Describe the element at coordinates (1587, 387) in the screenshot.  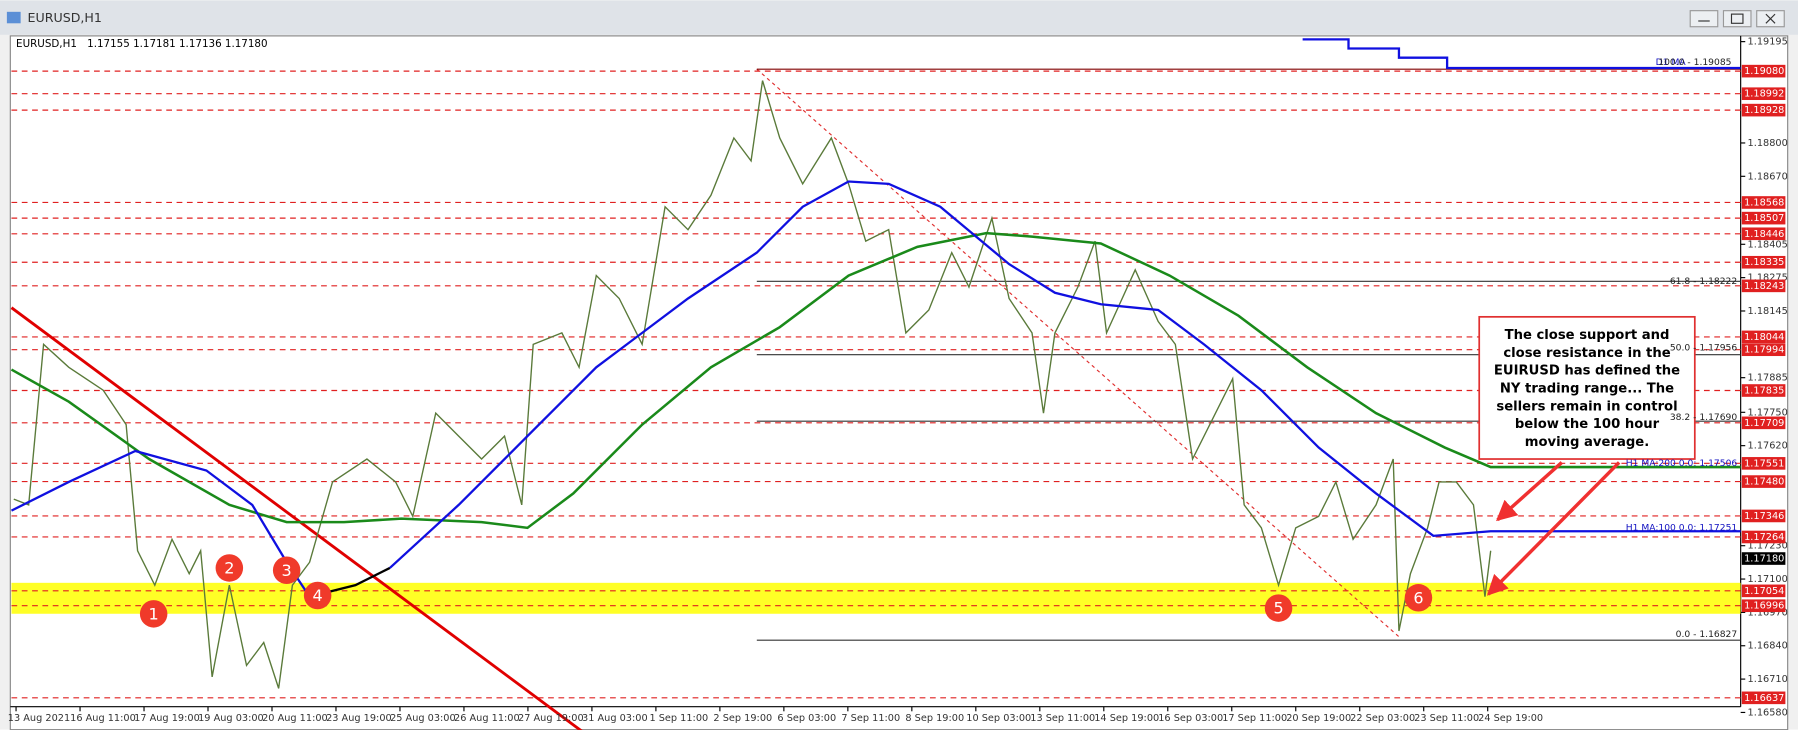
I see `callout-box` at that location.